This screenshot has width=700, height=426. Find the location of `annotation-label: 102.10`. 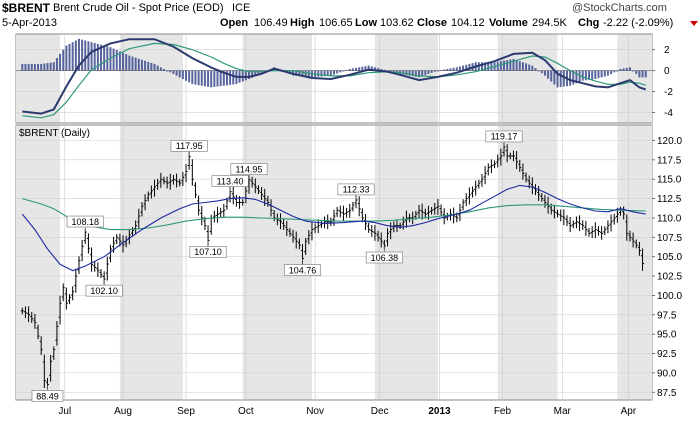

annotation-label: 102.10 is located at coordinates (104, 291).